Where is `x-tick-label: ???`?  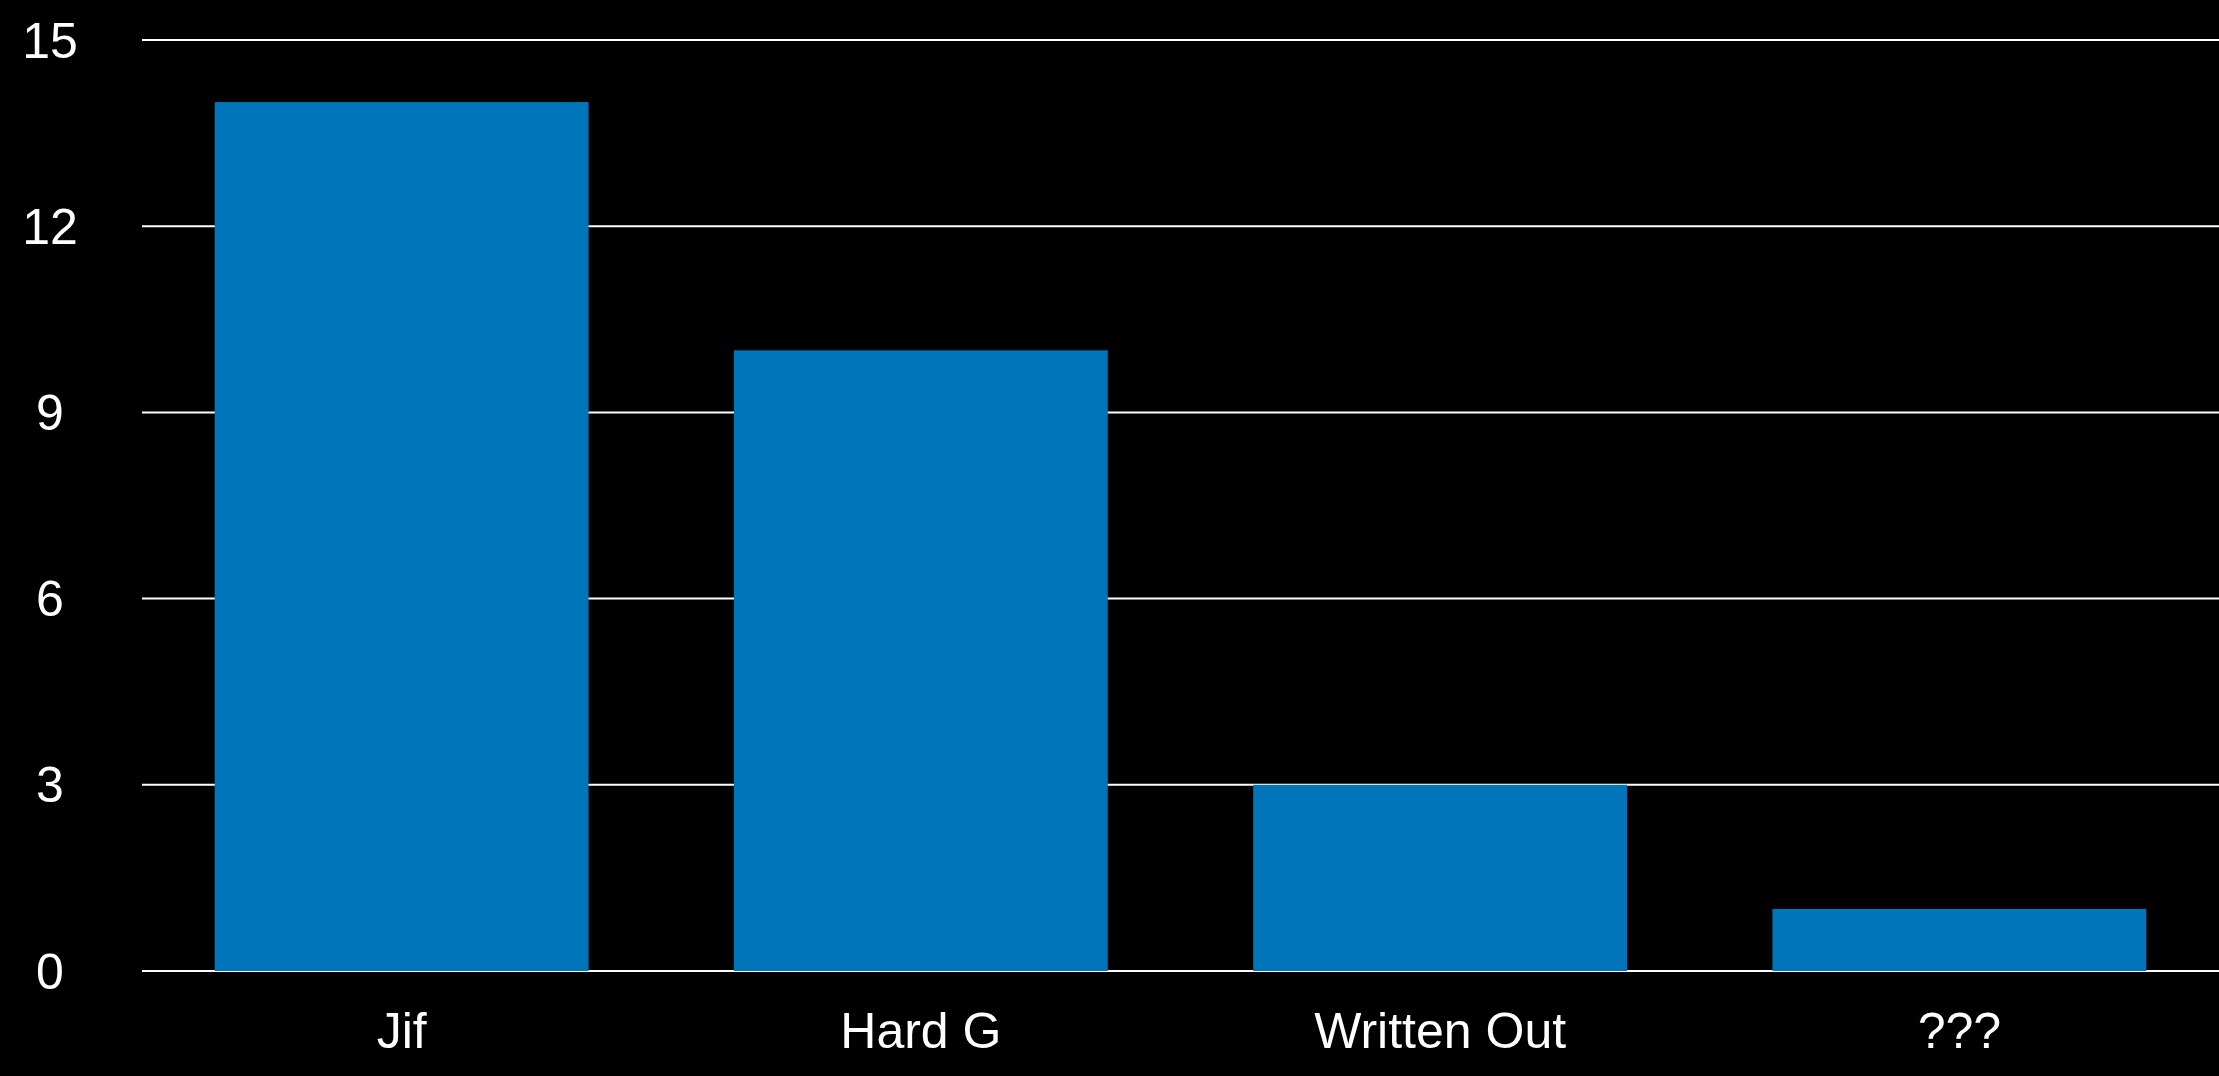
x-tick-label: ??? is located at coordinates (1959, 1031).